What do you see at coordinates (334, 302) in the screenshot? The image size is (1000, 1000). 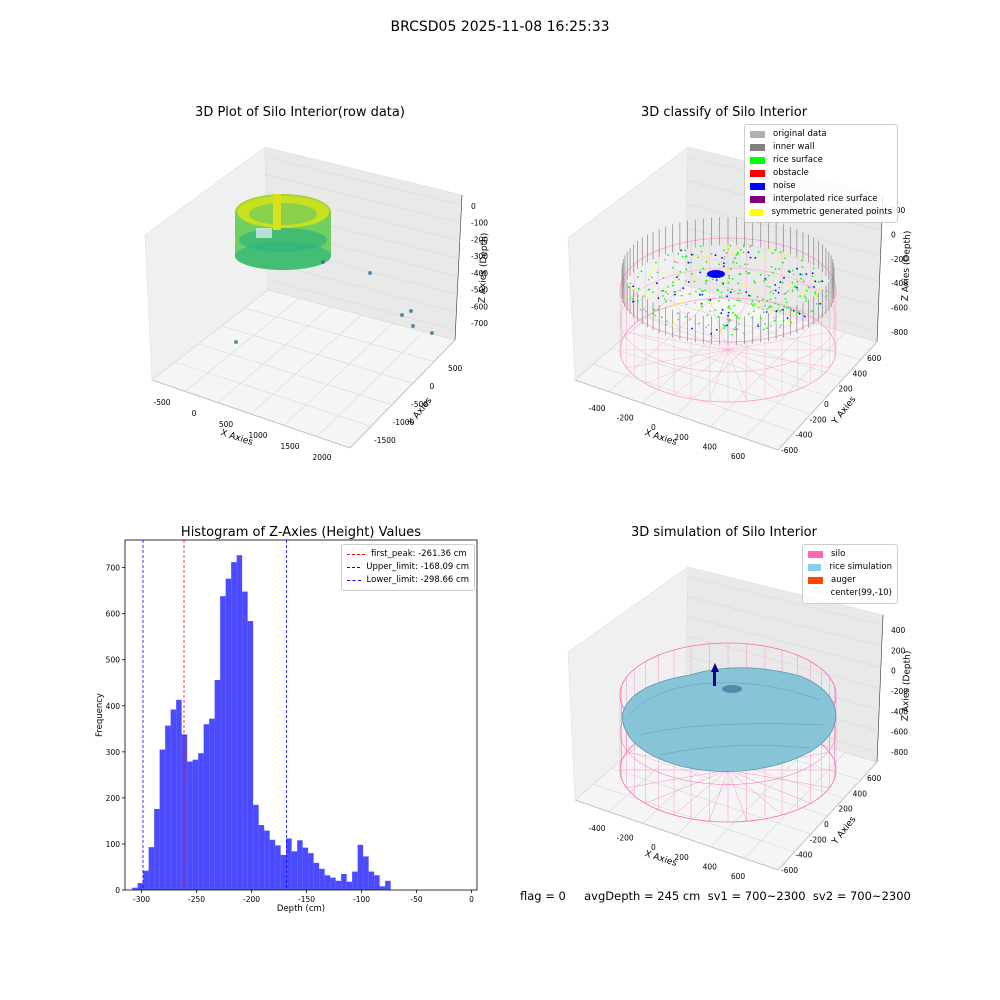 I see `outlier-points` at bounding box center [334, 302].